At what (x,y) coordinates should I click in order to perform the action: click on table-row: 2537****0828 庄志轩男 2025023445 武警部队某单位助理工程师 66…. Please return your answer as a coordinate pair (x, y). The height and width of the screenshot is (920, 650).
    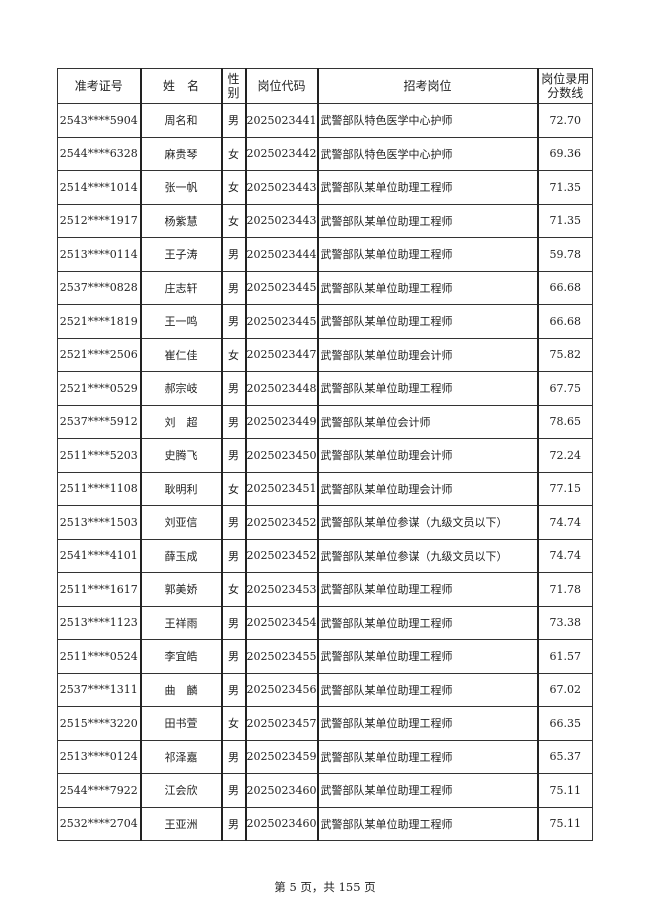
    Looking at the image, I should click on (325, 287).